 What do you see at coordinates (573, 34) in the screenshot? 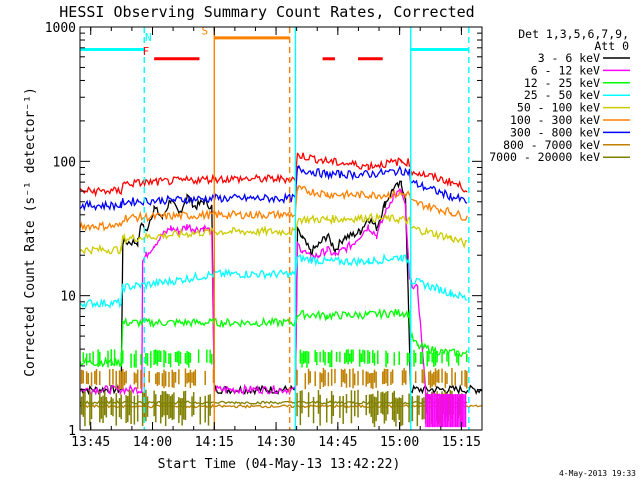
I see `legend-header-line-1: Det 1,3,5,6,7,9,` at bounding box center [573, 34].